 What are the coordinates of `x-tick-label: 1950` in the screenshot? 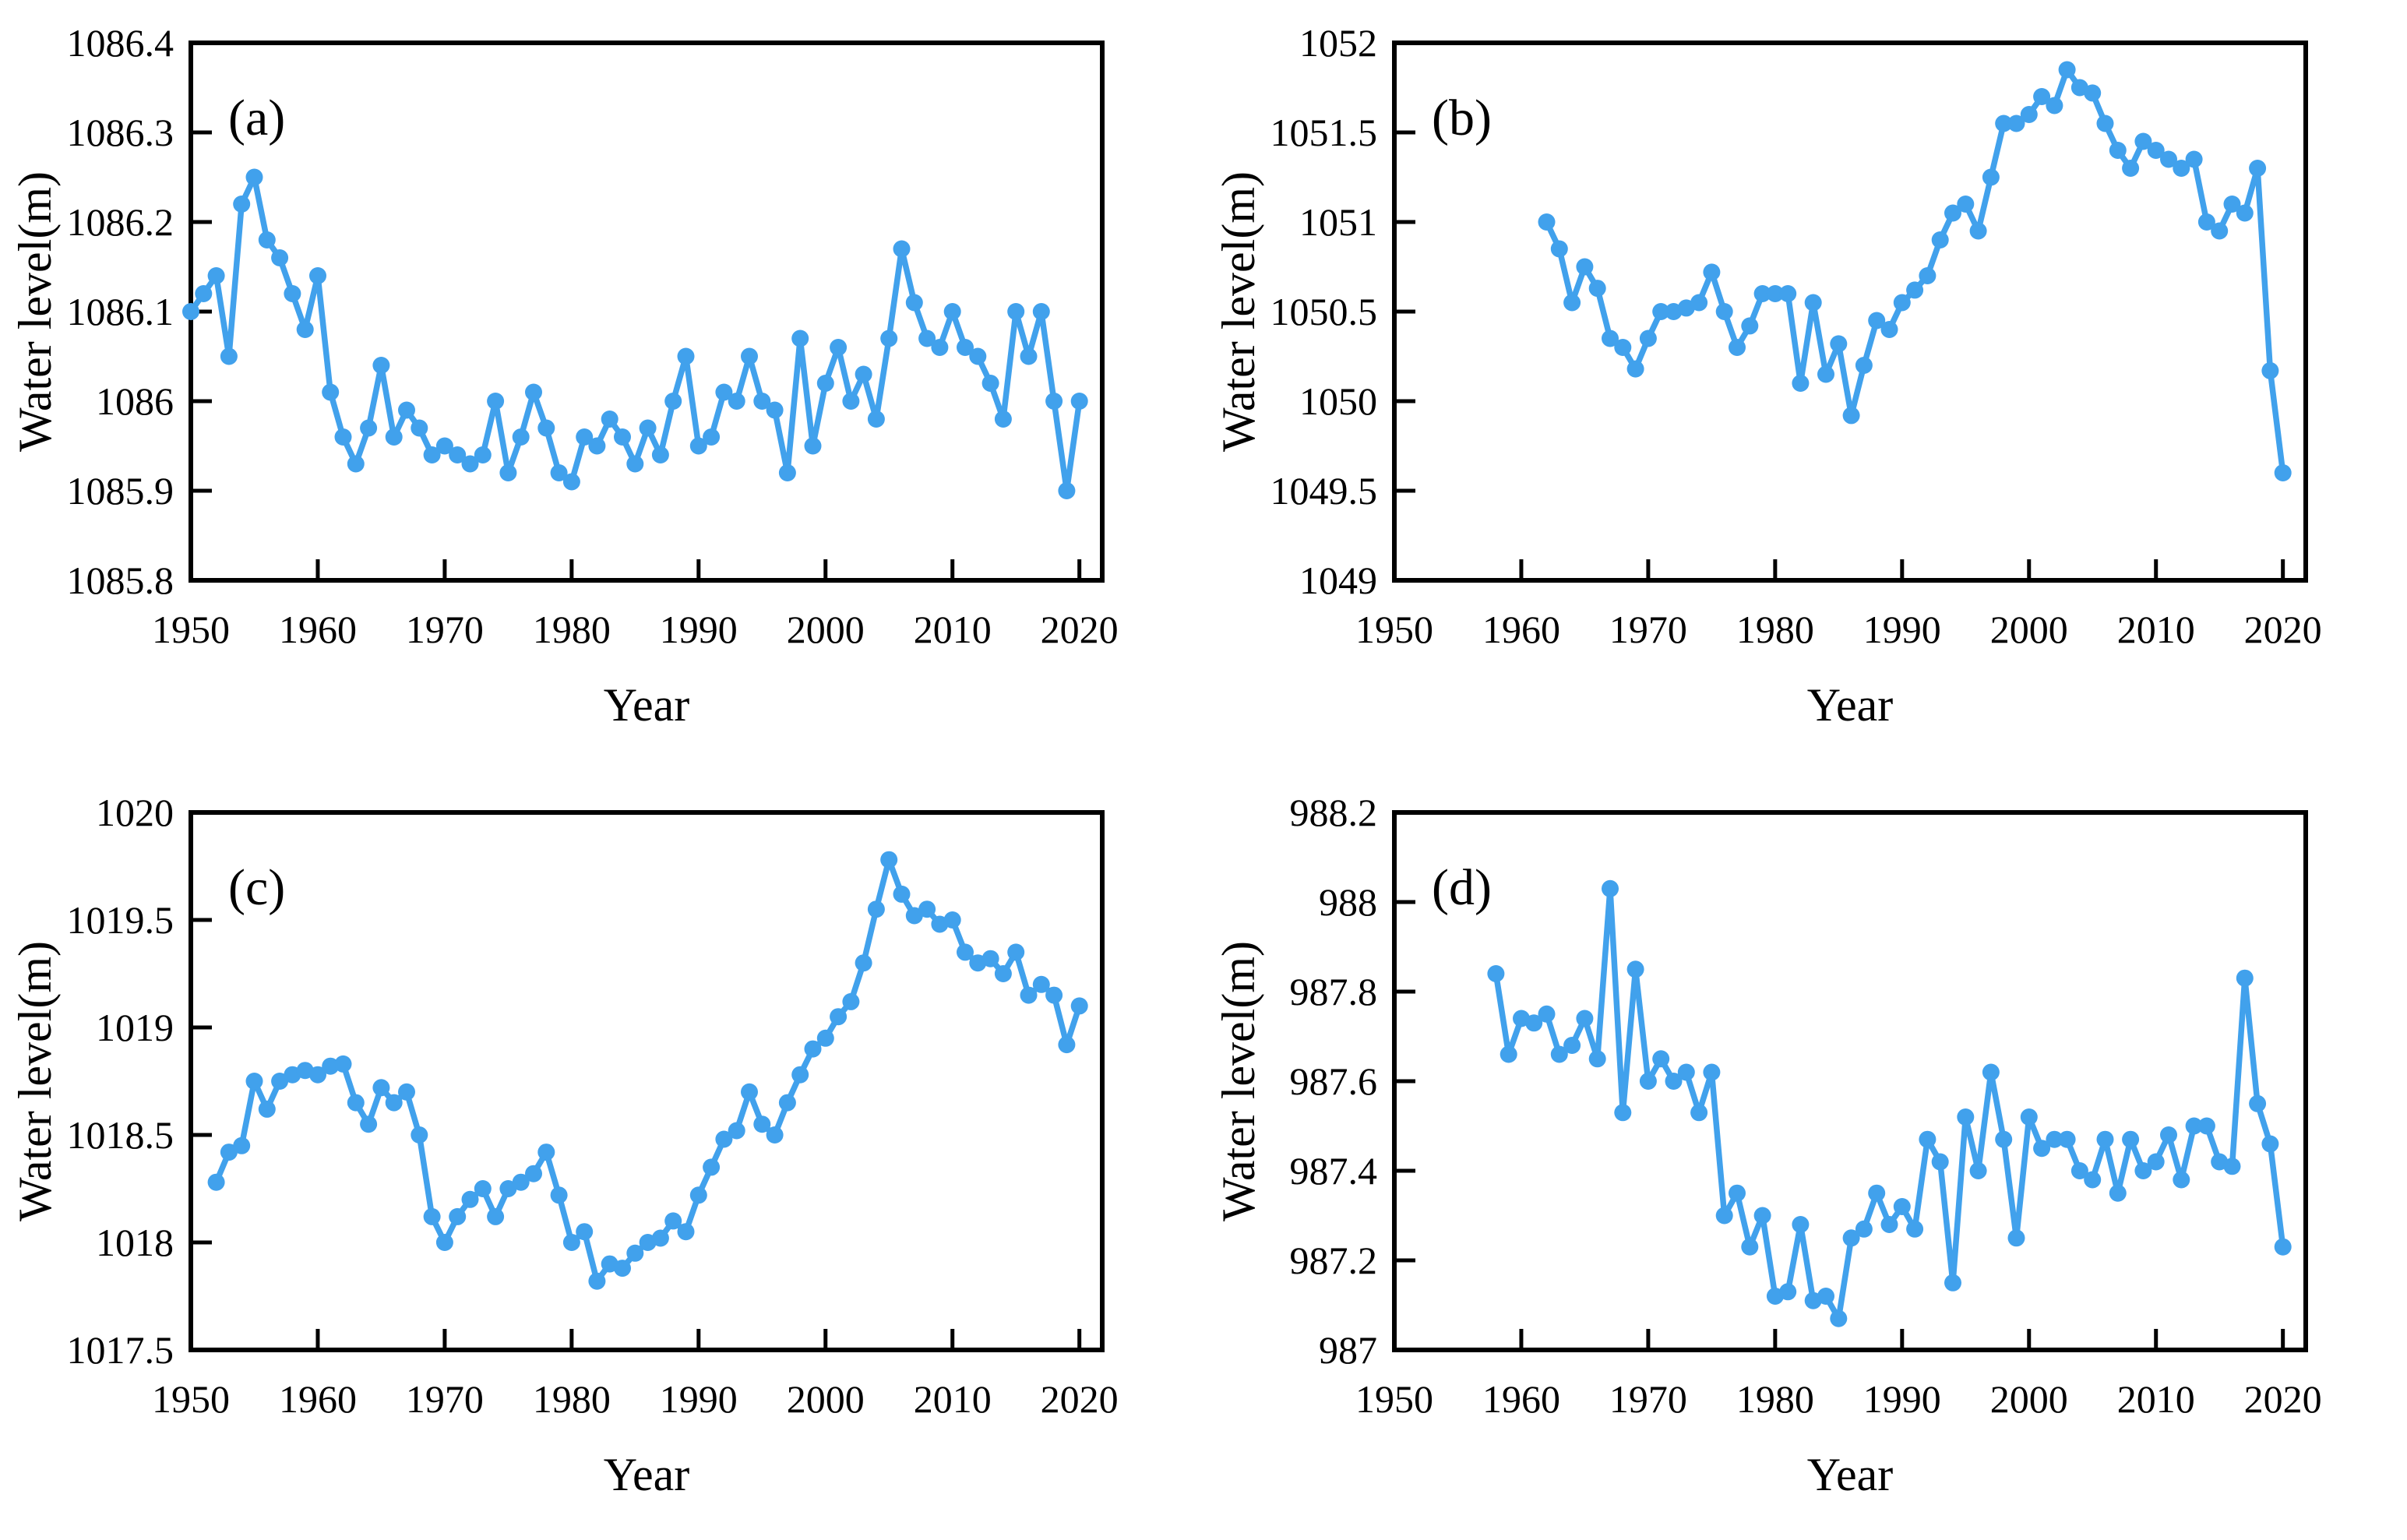 It's located at (1394, 1399).